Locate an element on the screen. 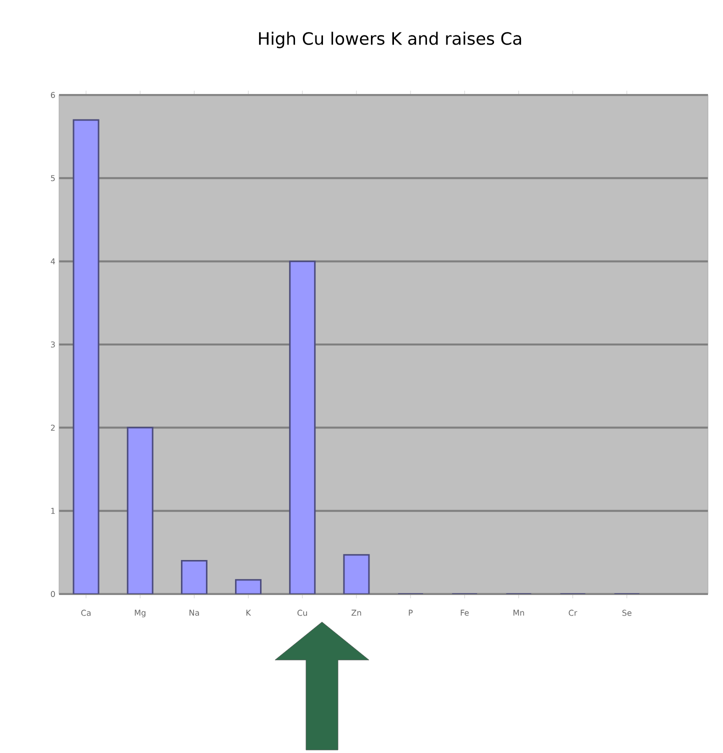  x-tick-label: Na is located at coordinates (194, 613).